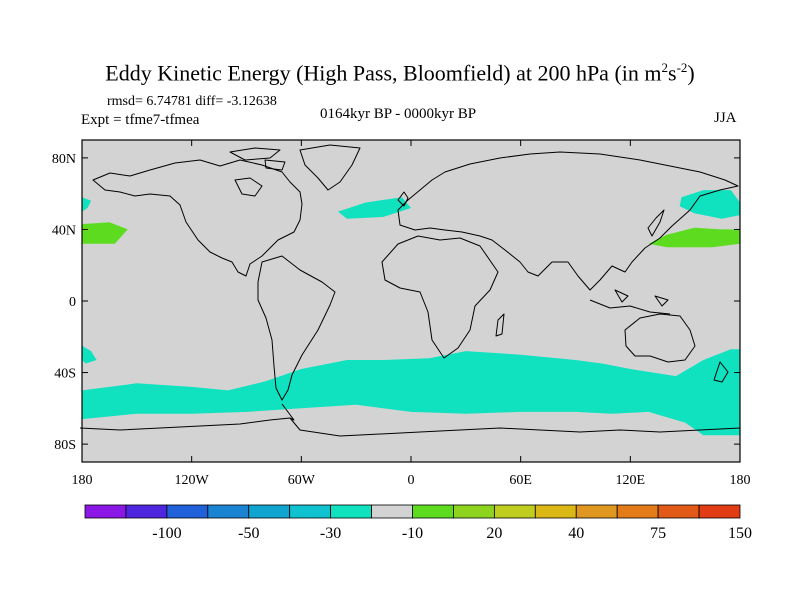 The height and width of the screenshot is (600, 800). What do you see at coordinates (576, 533) in the screenshot?
I see `colorbar-label: 40` at bounding box center [576, 533].